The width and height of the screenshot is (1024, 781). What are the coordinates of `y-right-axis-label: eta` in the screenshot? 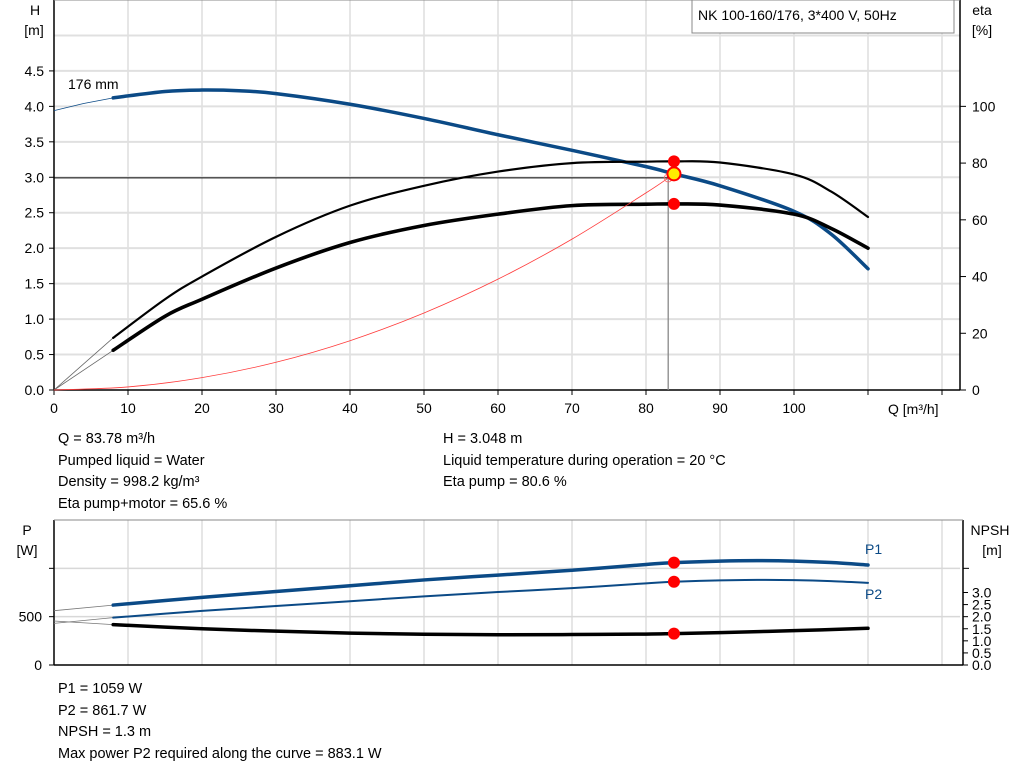 It's located at (982, 10).